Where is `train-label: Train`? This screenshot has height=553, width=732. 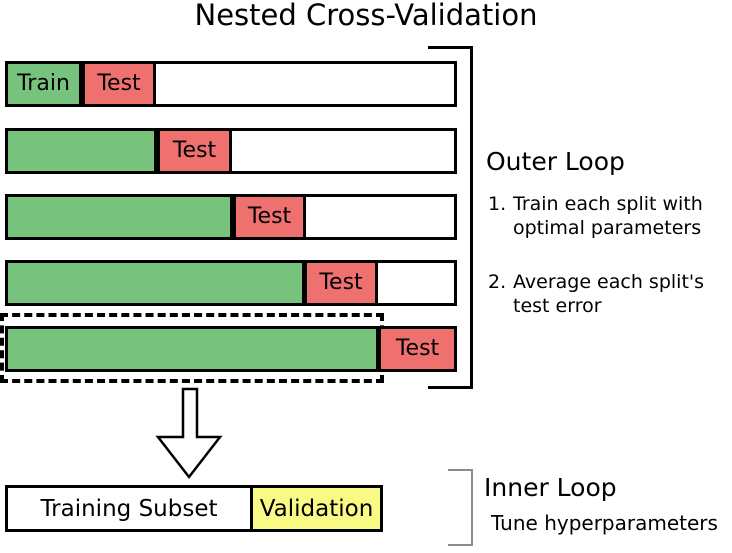
train-label: Train is located at coordinates (43, 83).